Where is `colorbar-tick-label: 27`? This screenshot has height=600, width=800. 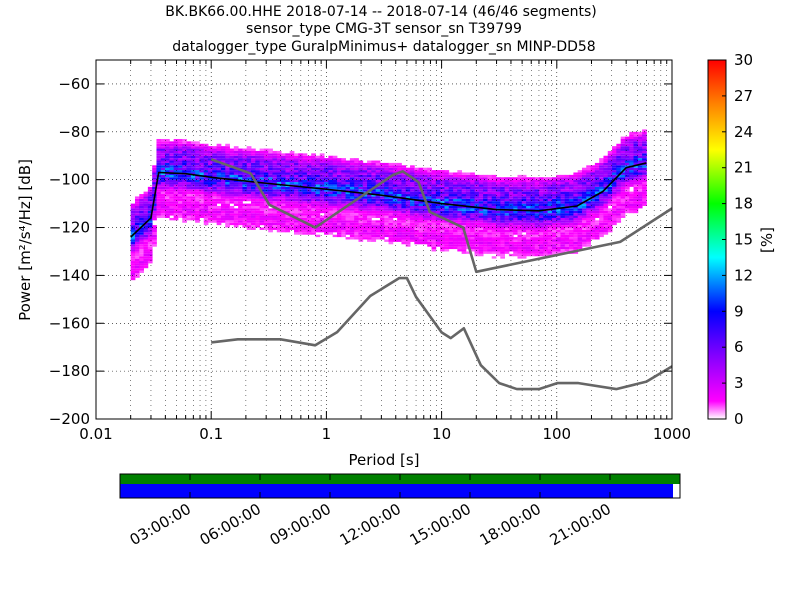
colorbar-tick-label: 27 is located at coordinates (743, 96).